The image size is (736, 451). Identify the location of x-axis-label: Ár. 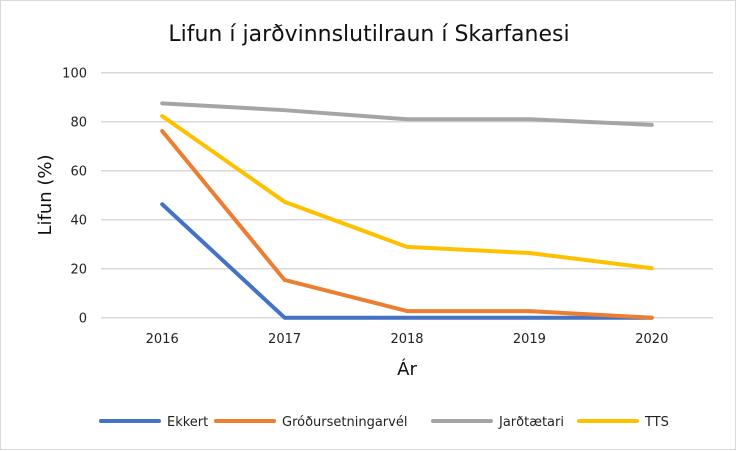
(407, 369).